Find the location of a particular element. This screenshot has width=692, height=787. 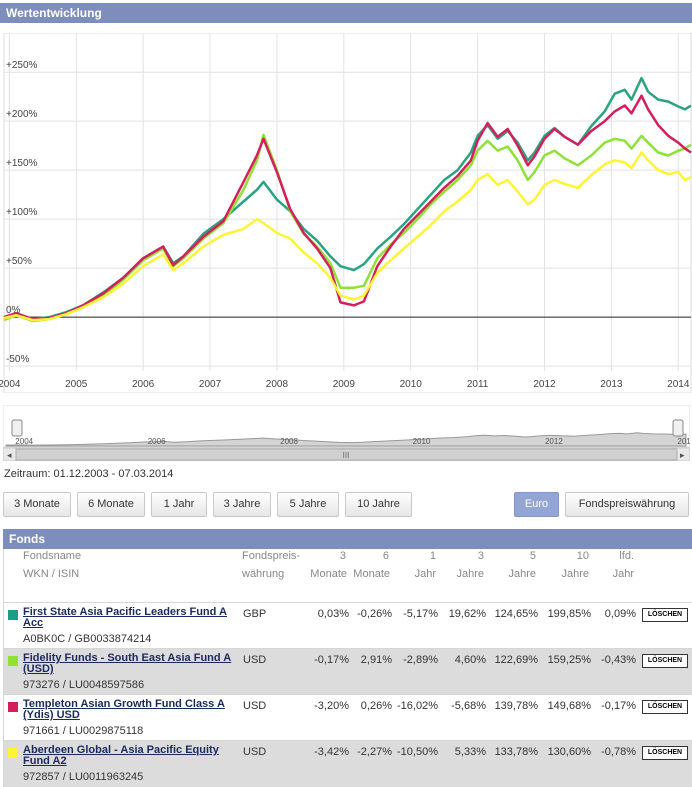

time-navigator: 2004 2006 2008 2010 2012 2014 ◂ ▸ III is located at coordinates (346, 433).